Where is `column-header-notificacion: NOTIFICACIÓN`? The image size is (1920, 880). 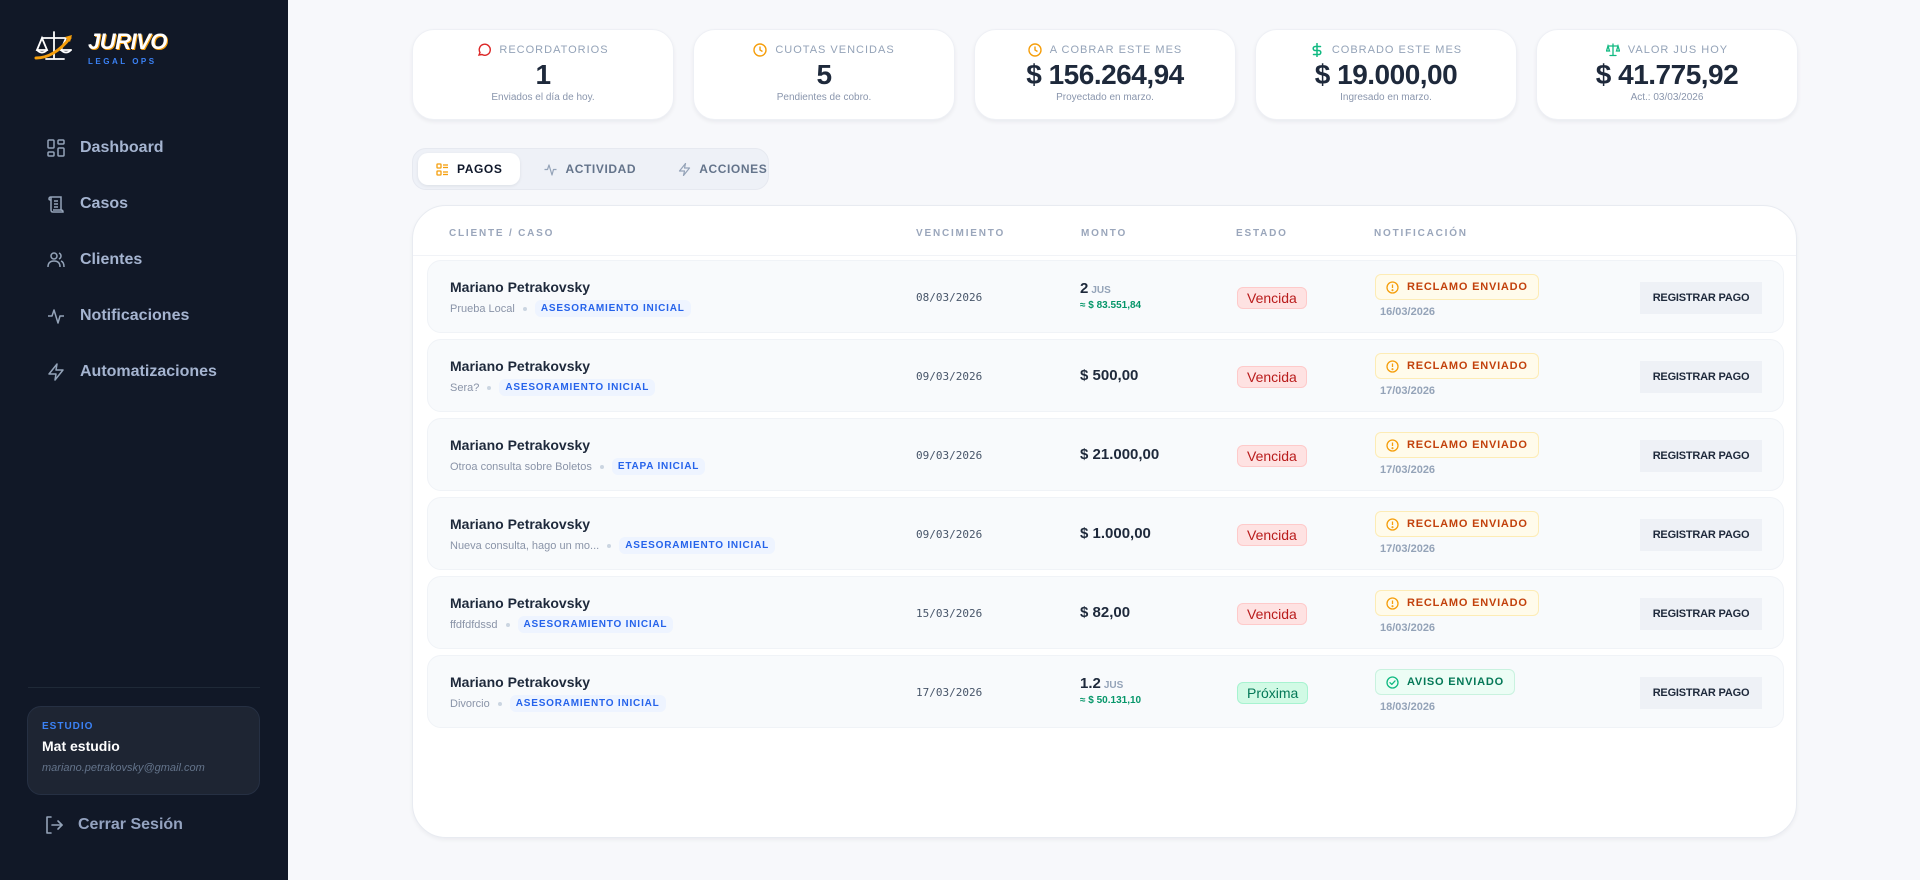
column-header-notificacion: NOTIFICACIÓN is located at coordinates (1421, 233).